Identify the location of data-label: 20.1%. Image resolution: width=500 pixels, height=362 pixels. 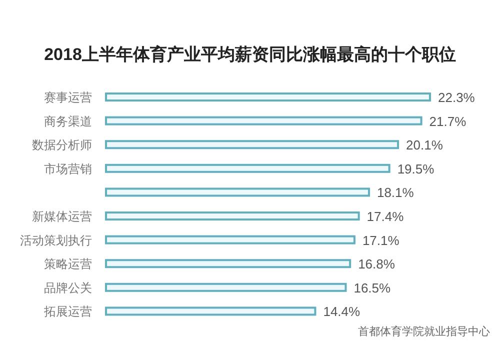
(425, 145).